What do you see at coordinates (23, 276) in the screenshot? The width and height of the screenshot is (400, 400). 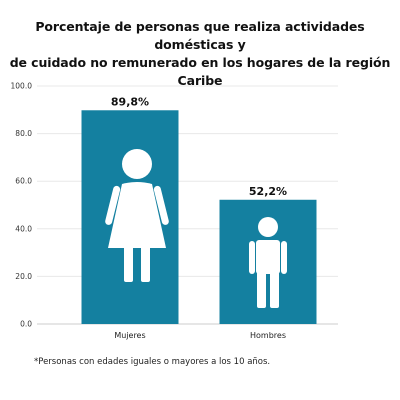 I see `y-tick-label: 20.0` at bounding box center [23, 276].